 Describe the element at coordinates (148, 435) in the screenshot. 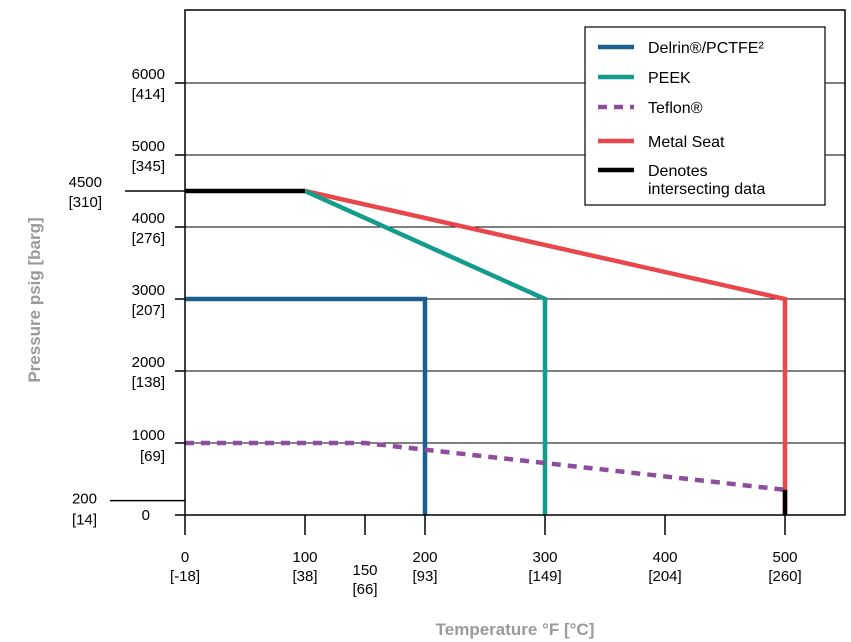

I see `y-tick-label: 1000` at that location.